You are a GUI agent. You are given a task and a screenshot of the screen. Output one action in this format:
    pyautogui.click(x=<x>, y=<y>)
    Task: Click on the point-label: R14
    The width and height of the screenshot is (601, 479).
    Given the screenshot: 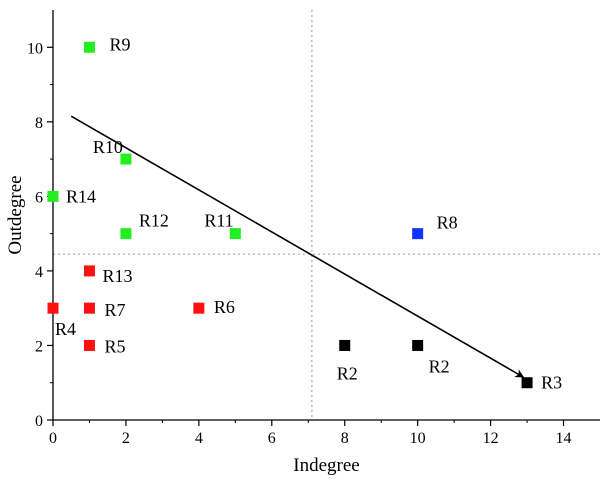 What is the action you would take?
    pyautogui.click(x=81, y=196)
    